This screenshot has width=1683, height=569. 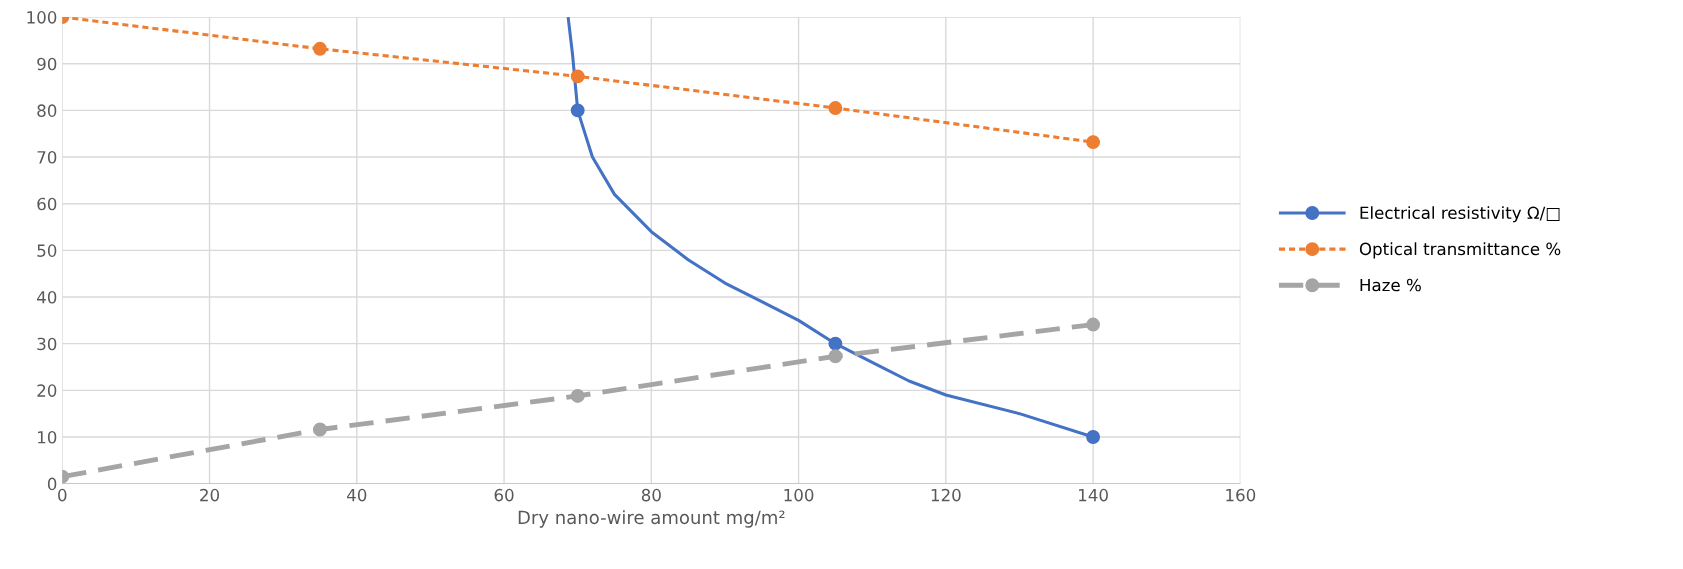 What do you see at coordinates (47, 157) in the screenshot?
I see `y-tick-label: 70` at bounding box center [47, 157].